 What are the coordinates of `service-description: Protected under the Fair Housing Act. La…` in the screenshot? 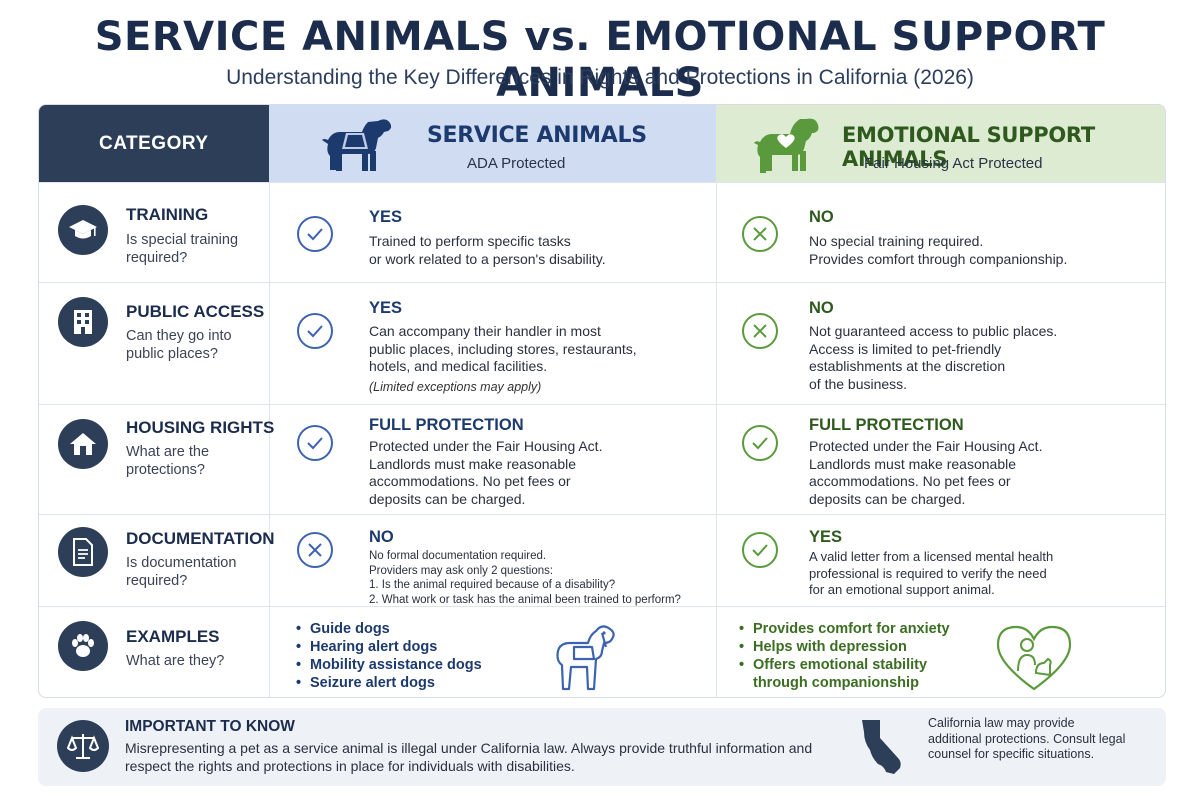 It's located at (486, 472).